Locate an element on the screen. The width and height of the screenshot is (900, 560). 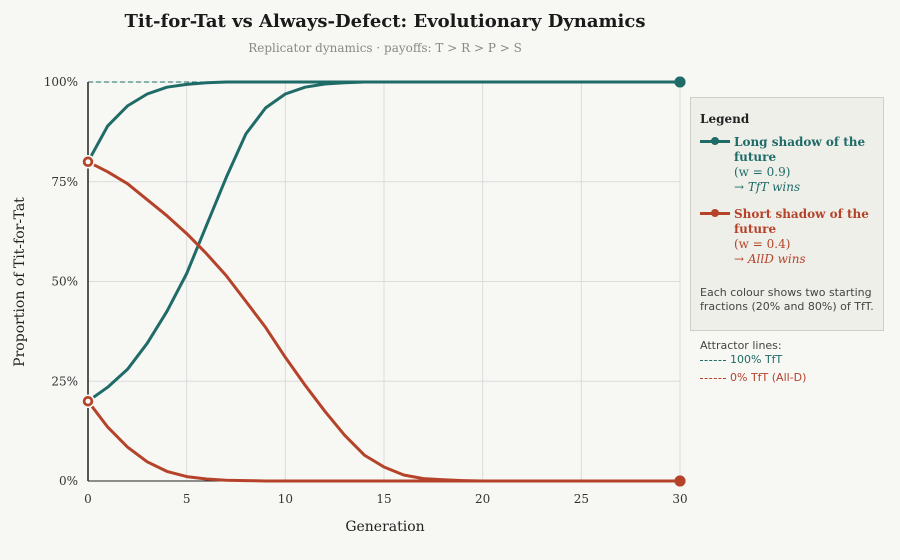
x-tick-label: 5 is located at coordinates (187, 499).